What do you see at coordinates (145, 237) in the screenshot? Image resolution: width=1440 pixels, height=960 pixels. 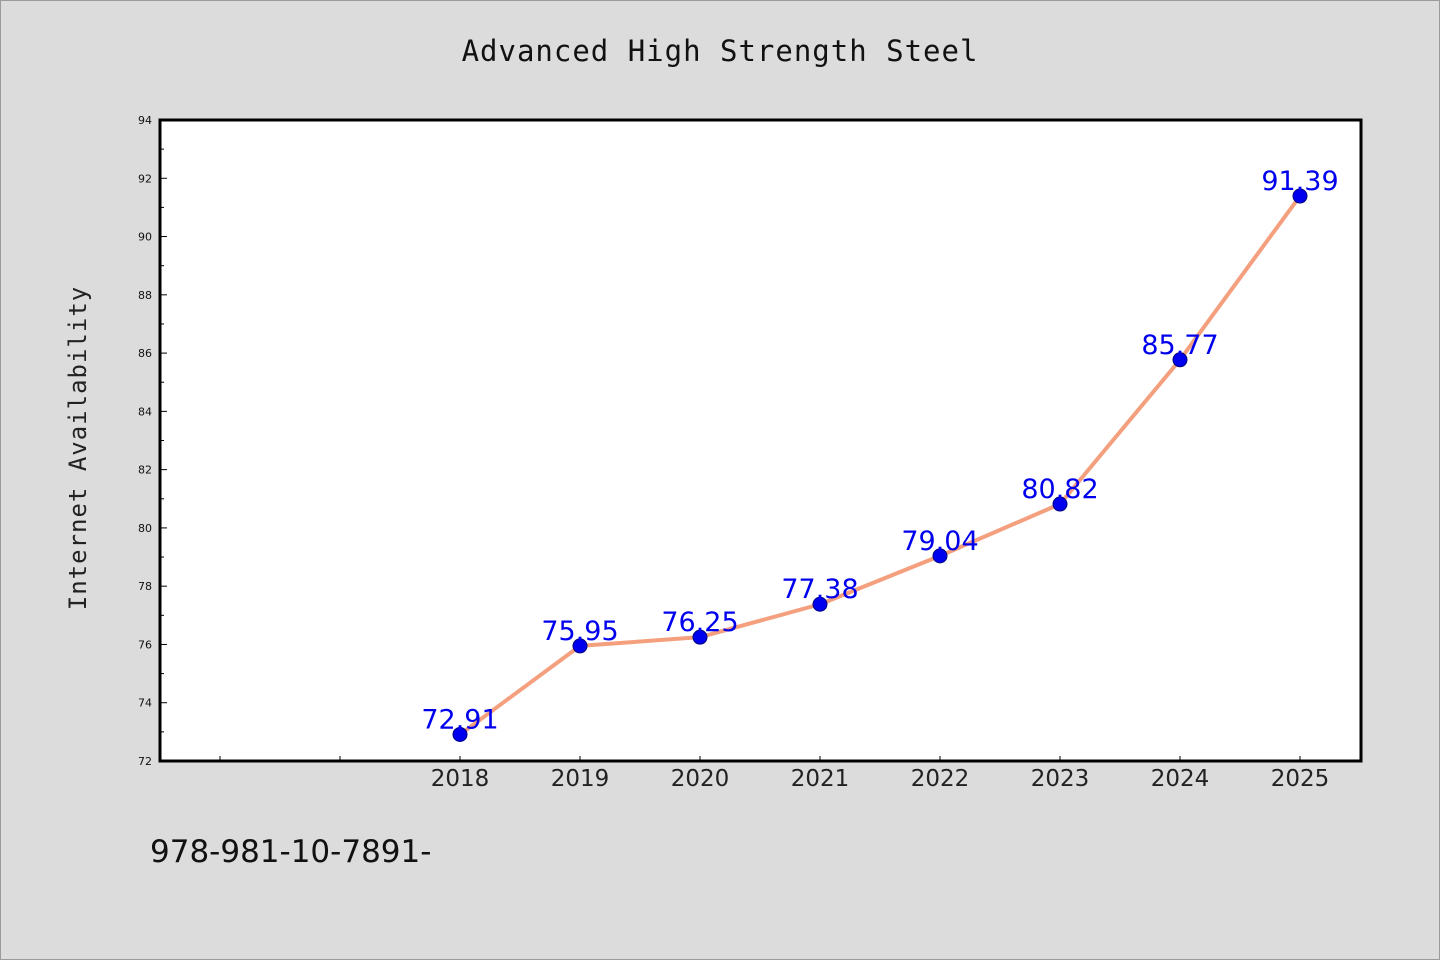 I see `y-tick-label: 90` at bounding box center [145, 237].